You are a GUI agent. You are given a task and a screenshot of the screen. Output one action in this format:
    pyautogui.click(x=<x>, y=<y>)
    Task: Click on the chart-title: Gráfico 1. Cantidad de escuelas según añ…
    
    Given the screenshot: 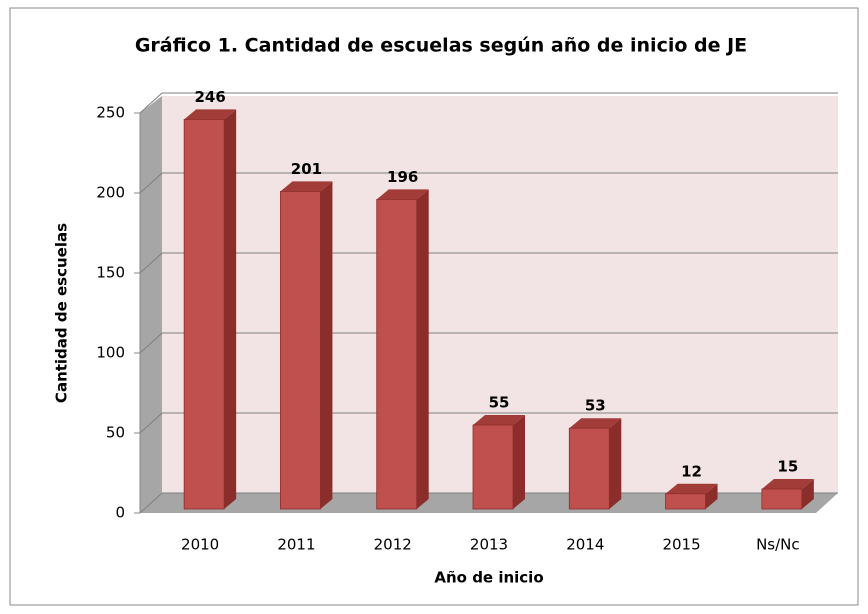 What is the action you would take?
    pyautogui.click(x=441, y=46)
    